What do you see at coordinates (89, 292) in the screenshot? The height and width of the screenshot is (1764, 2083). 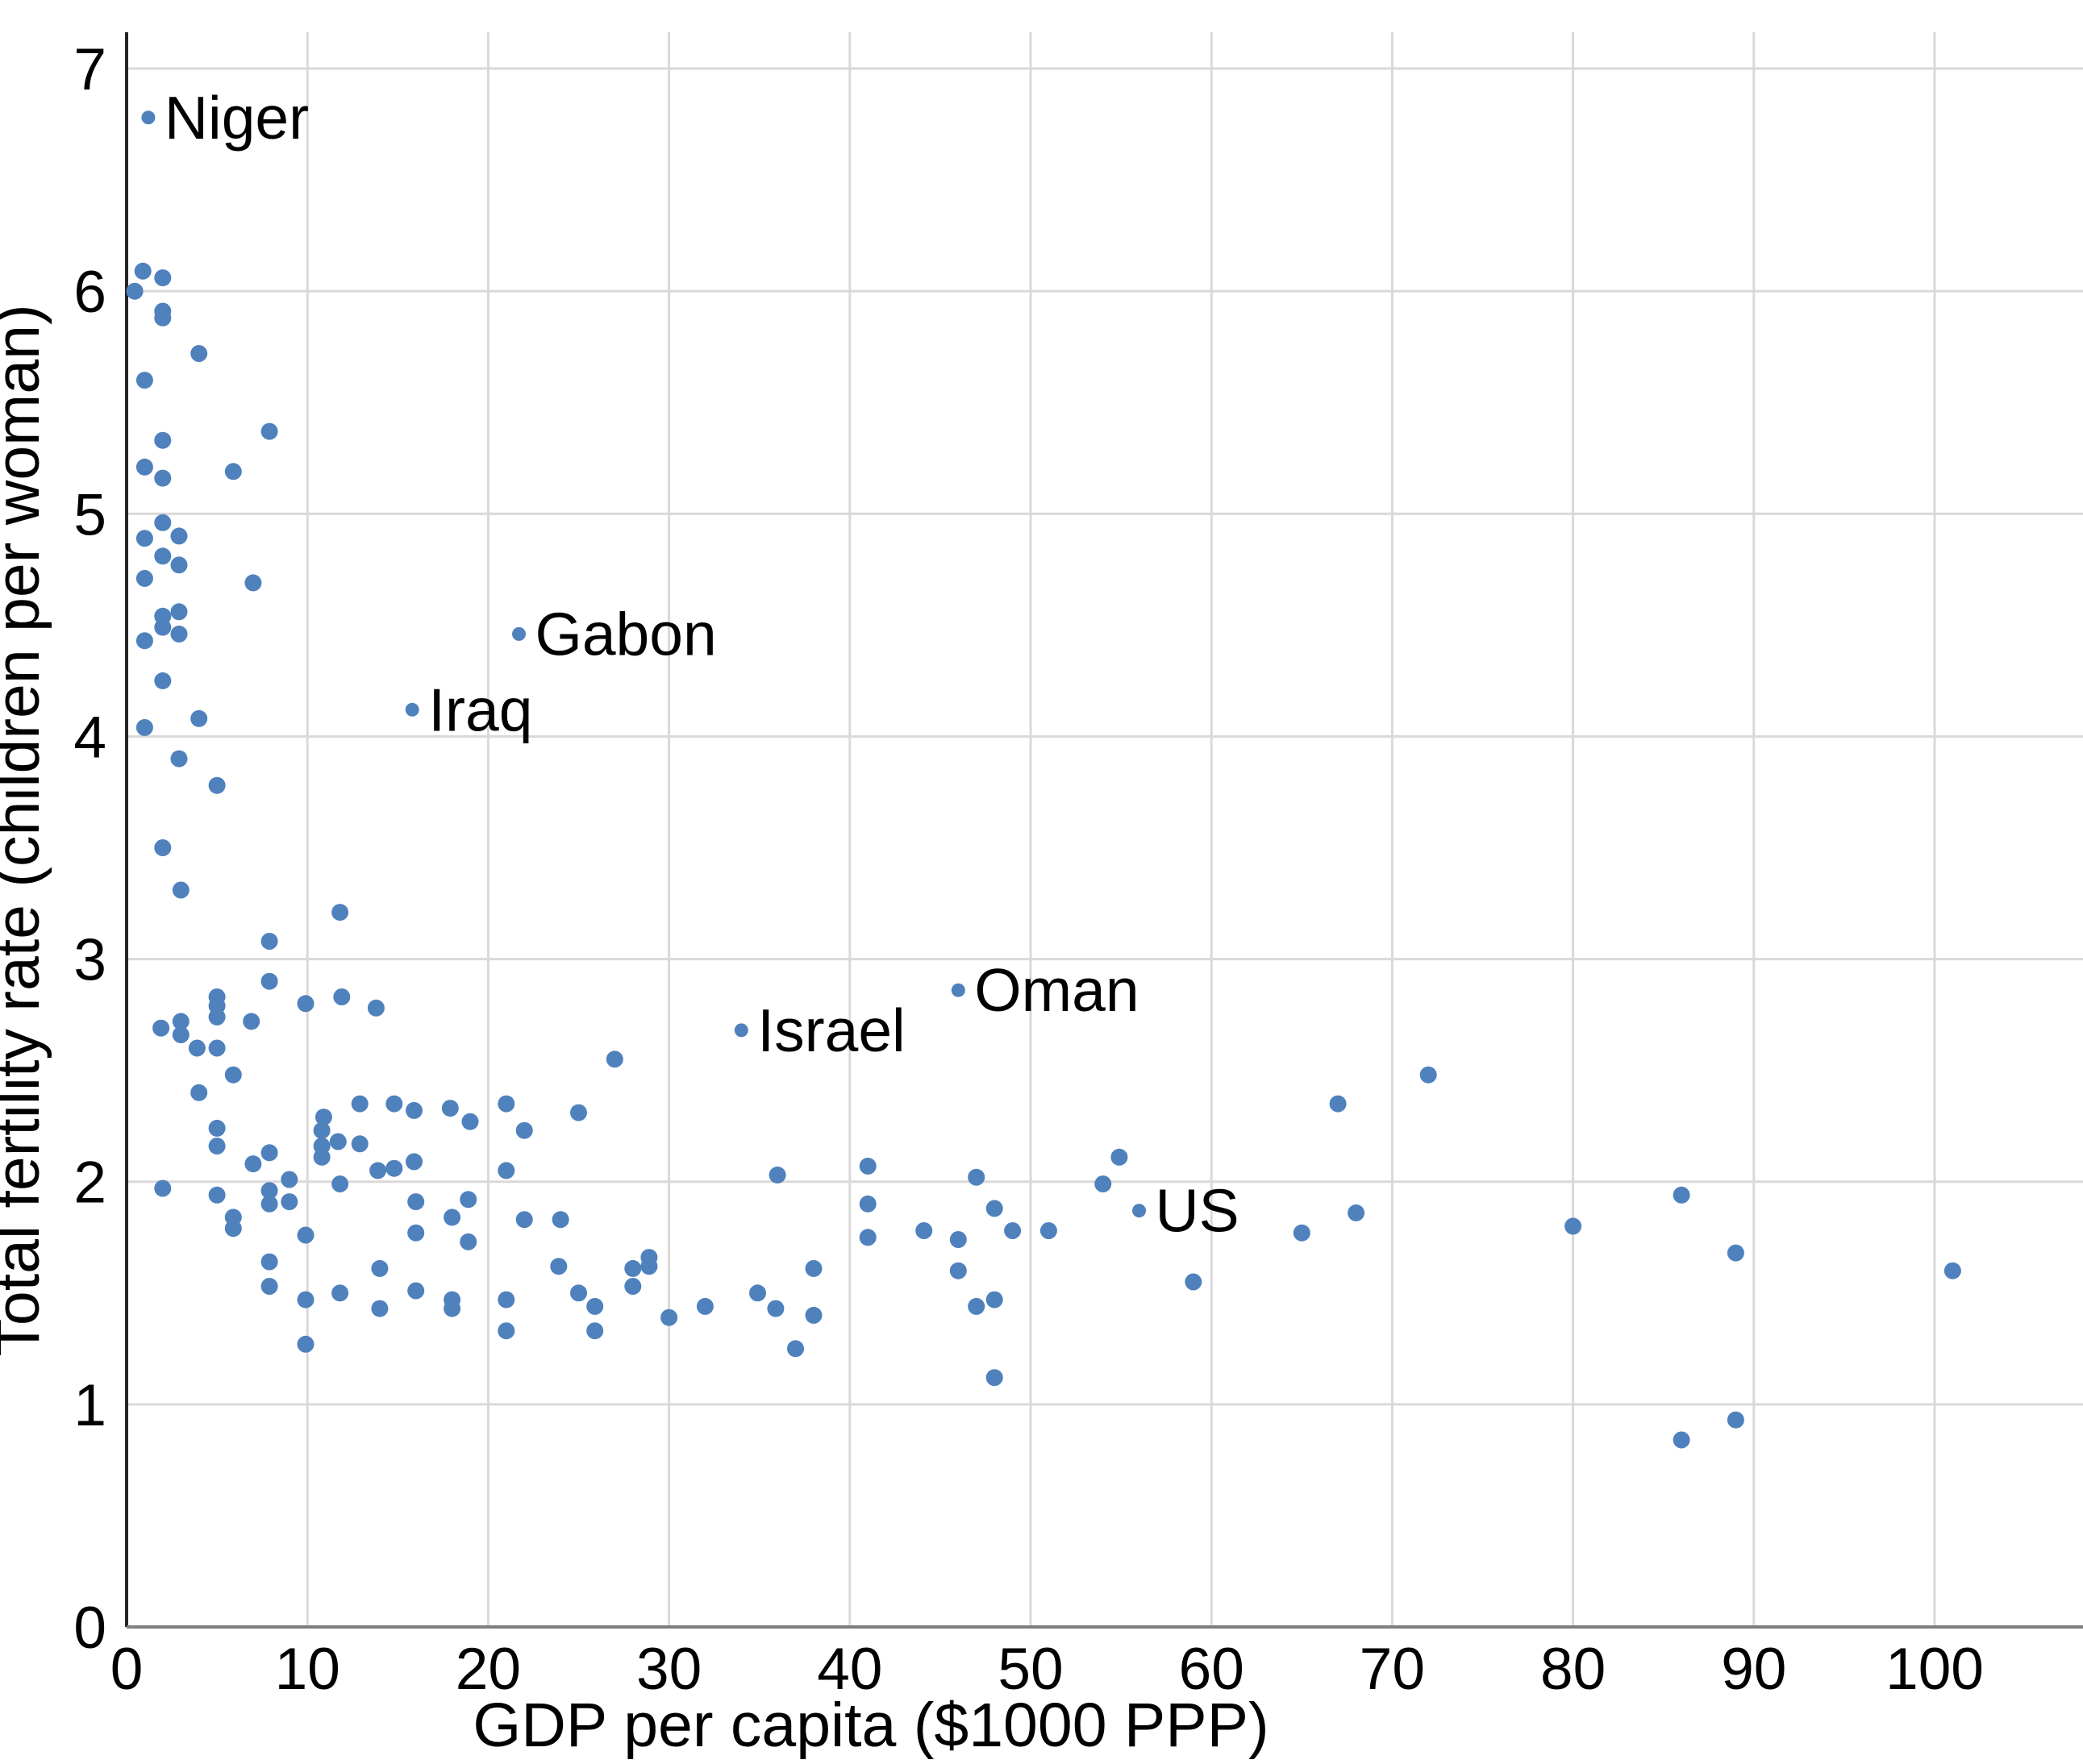 I see `y-tick-label: 6` at bounding box center [89, 292].